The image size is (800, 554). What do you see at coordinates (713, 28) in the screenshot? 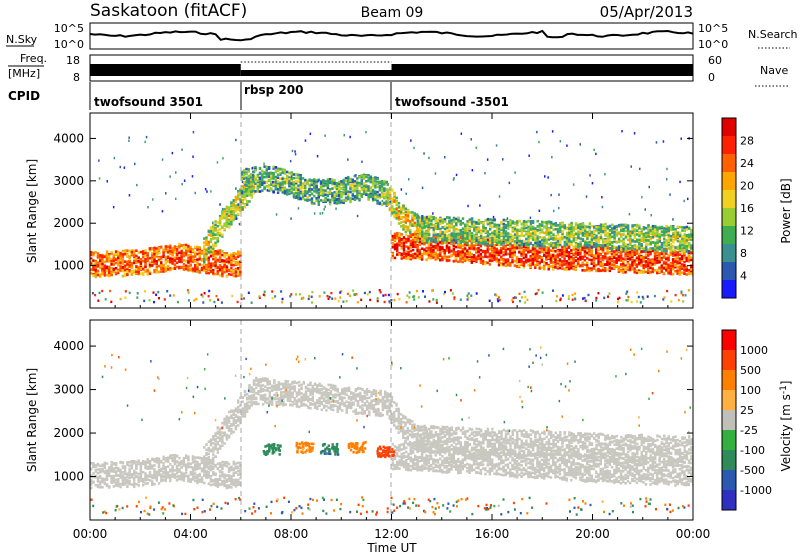
I see `noise-right-tick-high: 10^5` at bounding box center [713, 28].